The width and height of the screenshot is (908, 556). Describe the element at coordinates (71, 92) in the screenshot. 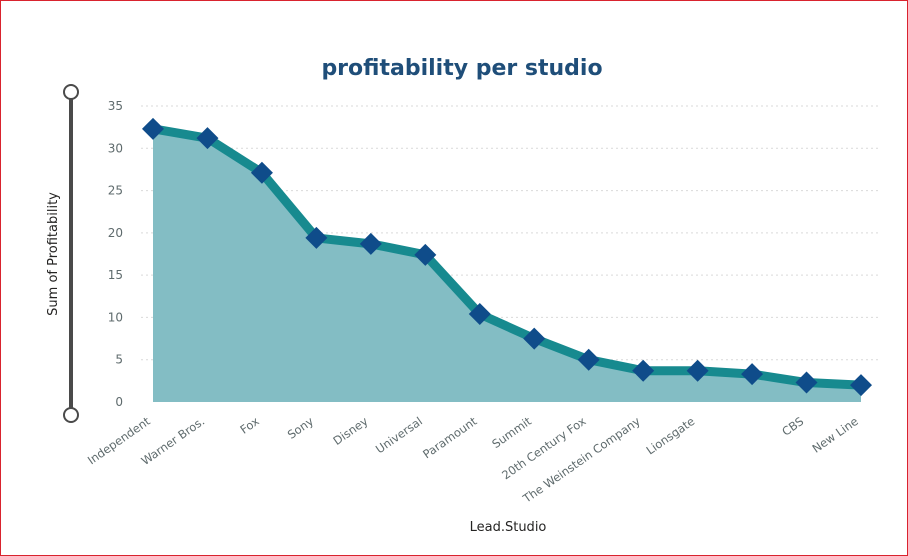

I see `zoom-slider-top-handle` at that location.